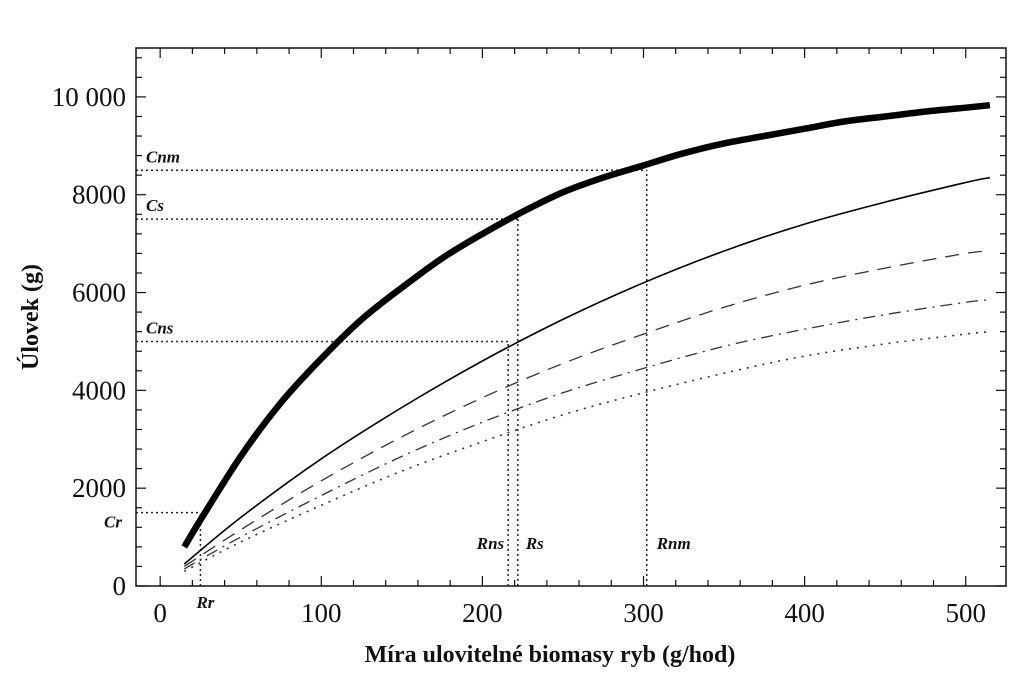  What do you see at coordinates (155, 205) in the screenshot?
I see `annotation-label-cs: Cs` at bounding box center [155, 205].